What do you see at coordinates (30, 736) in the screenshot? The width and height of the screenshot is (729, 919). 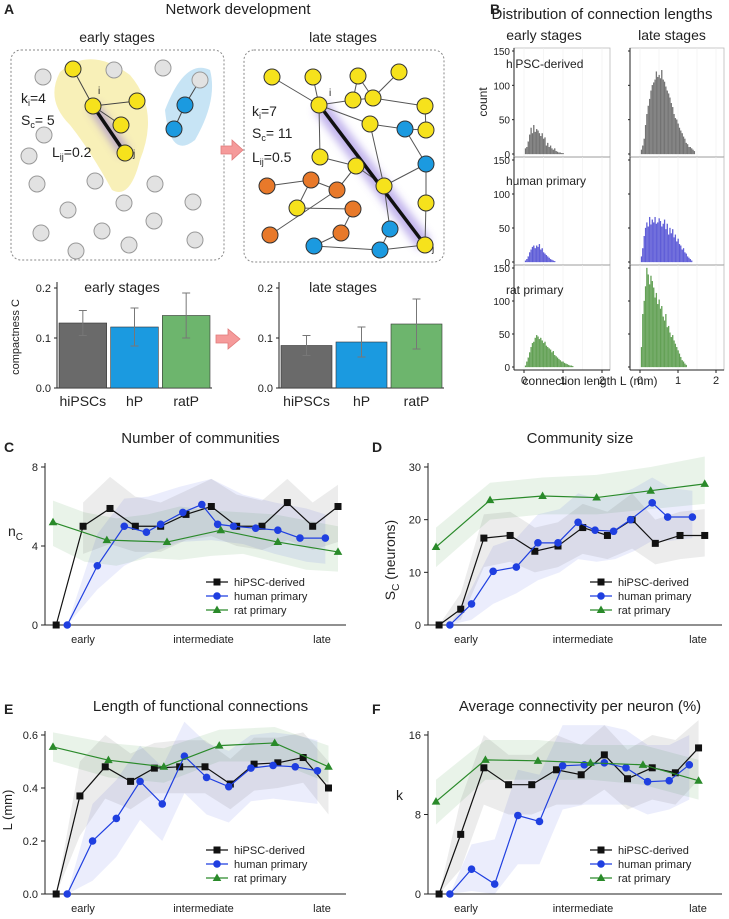 I see `ytick-label: 0.6` at bounding box center [30, 736].